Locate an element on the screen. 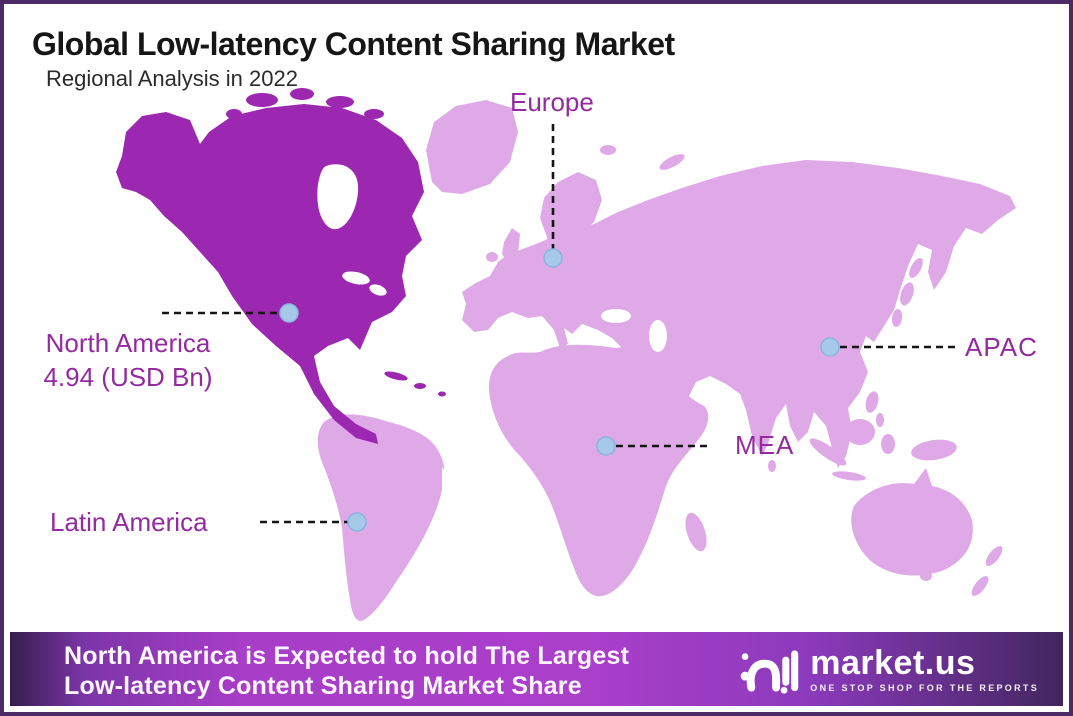 Image resolution: width=1073 pixels, height=716 pixels. ireland is located at coordinates (492, 257).